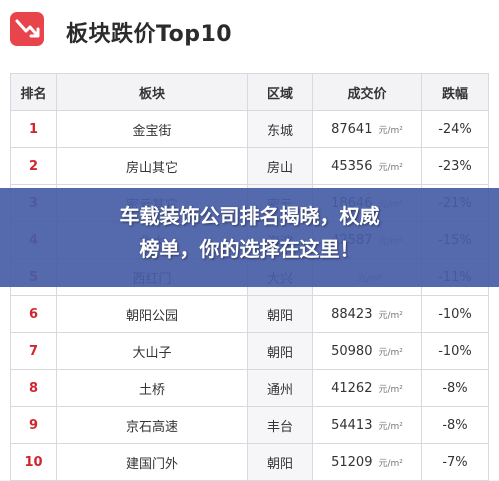 Image resolution: width=499 pixels, height=481 pixels. What do you see at coordinates (249, 233) in the screenshot?
I see `banner-headline: 车载装饰公司排名揭晓，权威 榜单，你的选择在这里！` at bounding box center [249, 233].